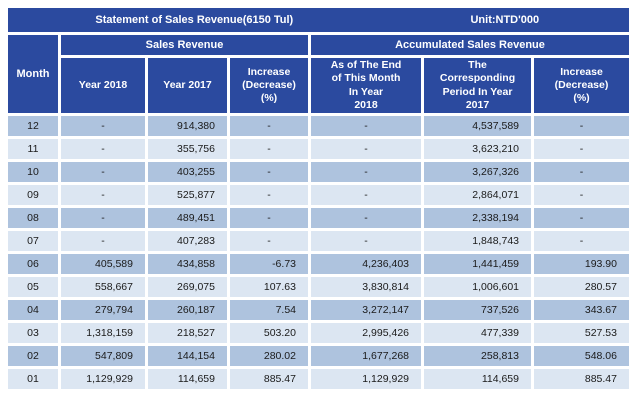 This screenshot has width=640, height=406. I want to click on column-header-year-2017: Year 2017, so click(187, 85).